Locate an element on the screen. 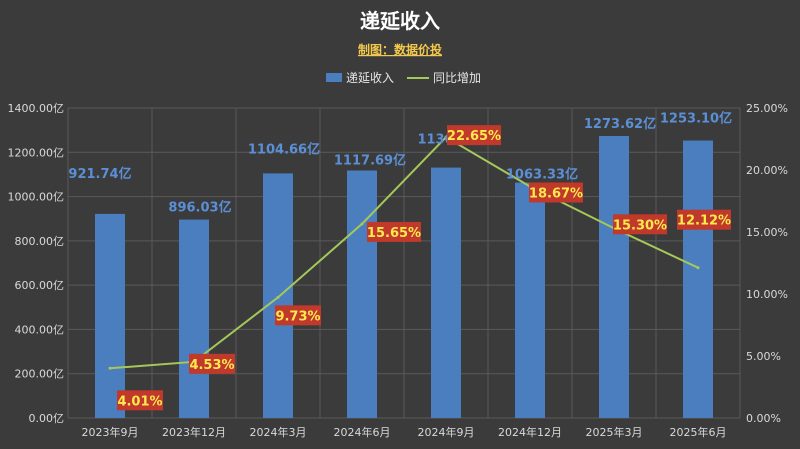 The image size is (800, 449). right-tick-label: 0.00% is located at coordinates (763, 418).